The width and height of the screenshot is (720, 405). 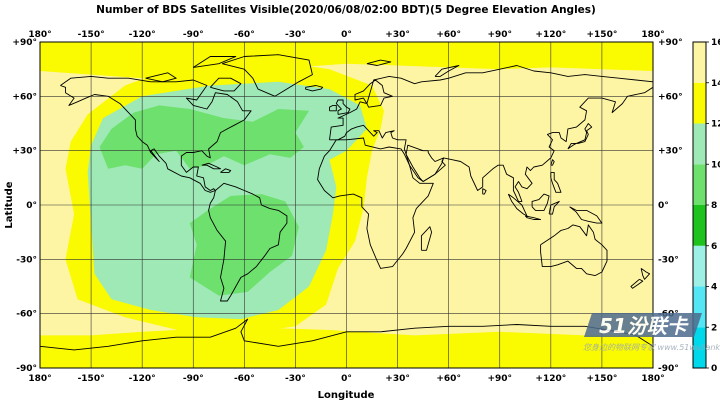 I want to click on coastline-africa, so click(x=375, y=203).